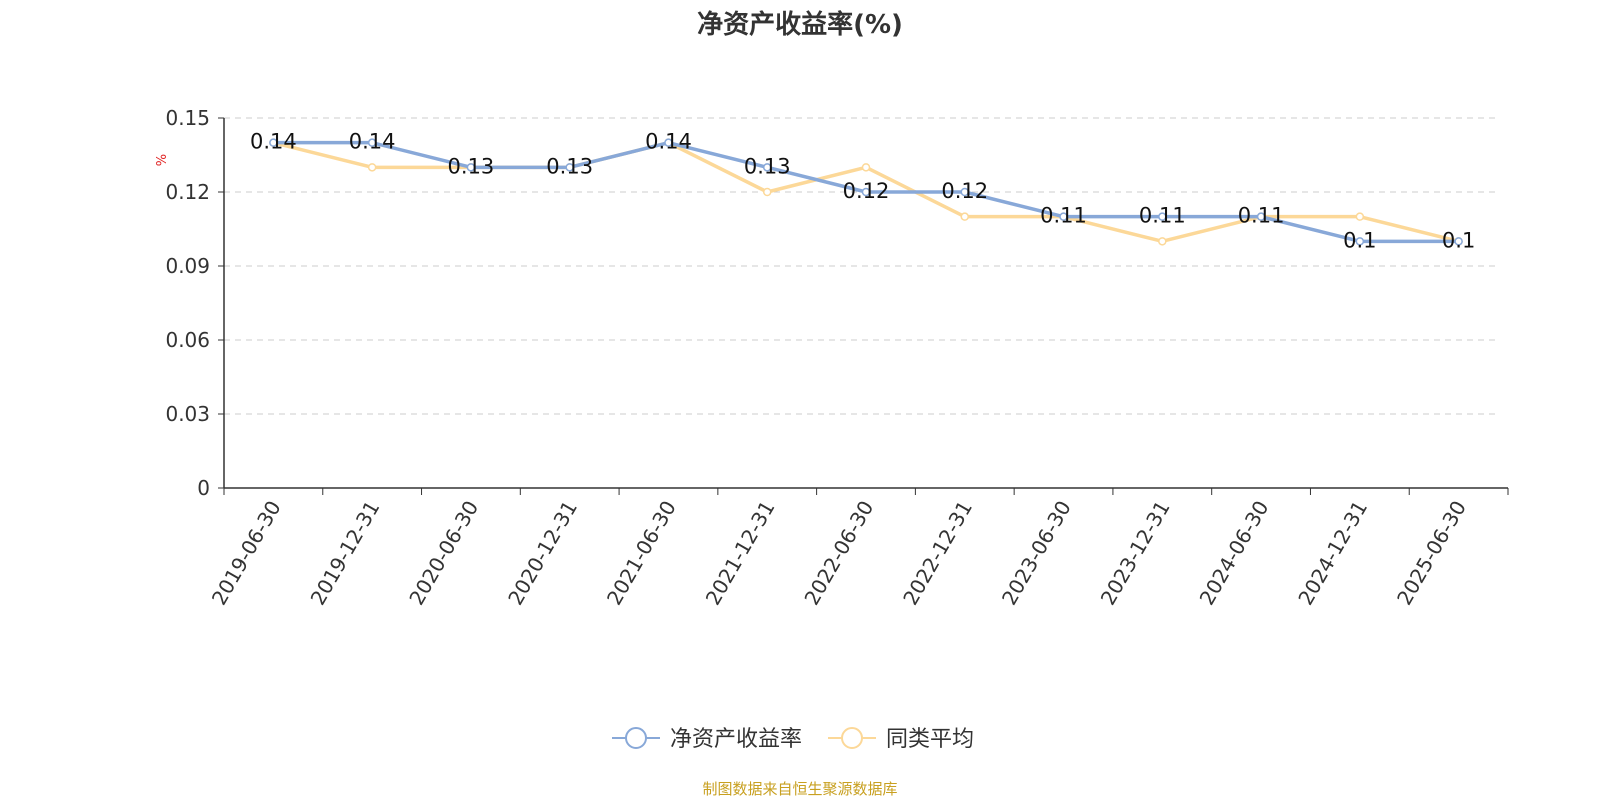  What do you see at coordinates (542, 553) in the screenshot?
I see `x-tick-label: 2020-12-31` at bounding box center [542, 553].